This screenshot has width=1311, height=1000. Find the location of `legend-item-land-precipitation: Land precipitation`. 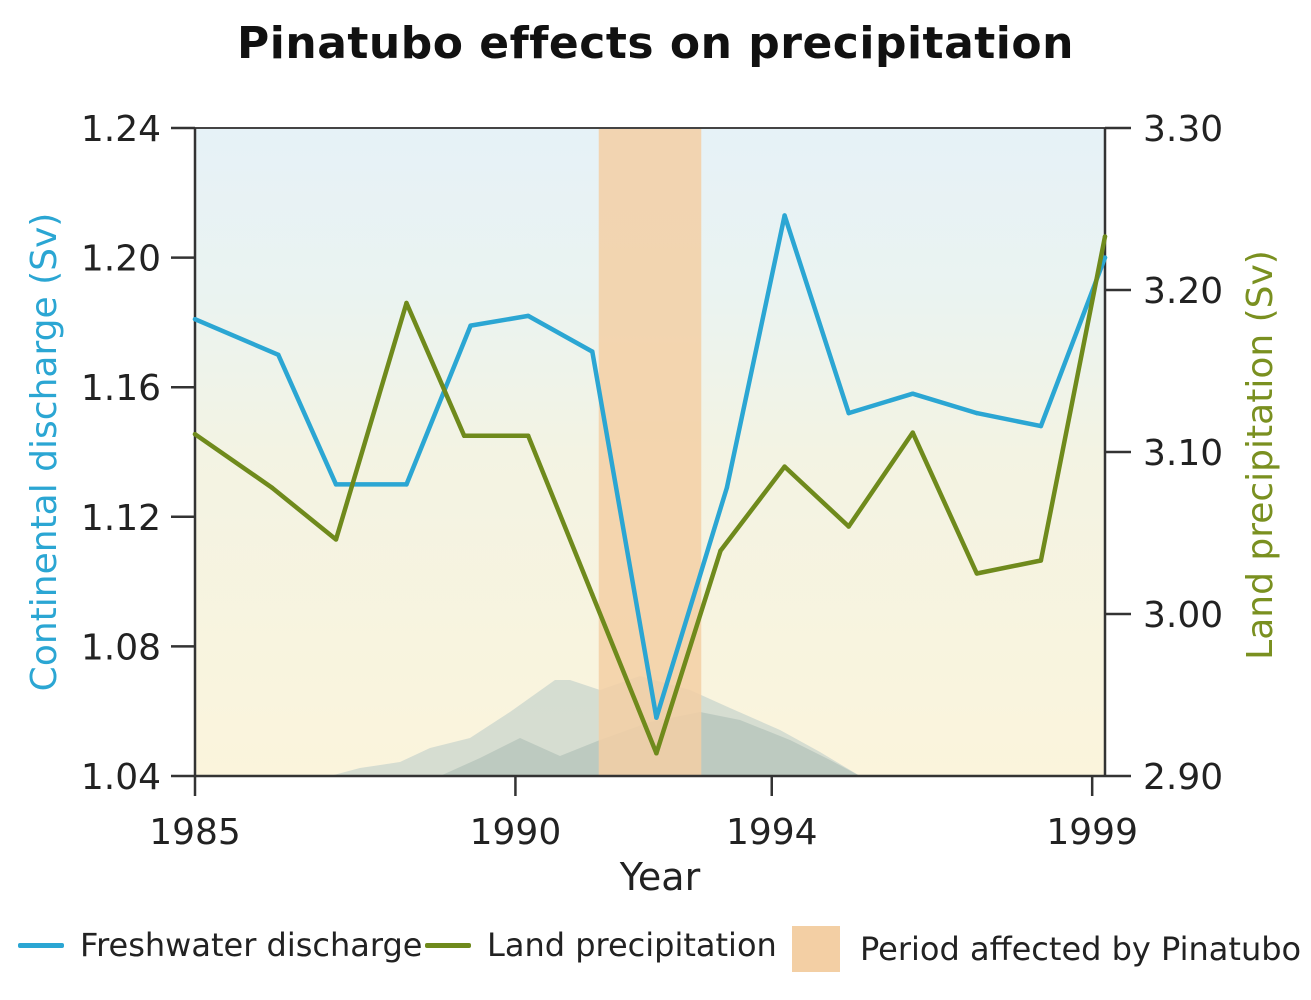

legend-item-land-precipitation: Land precipitation is located at coordinates (601, 945).